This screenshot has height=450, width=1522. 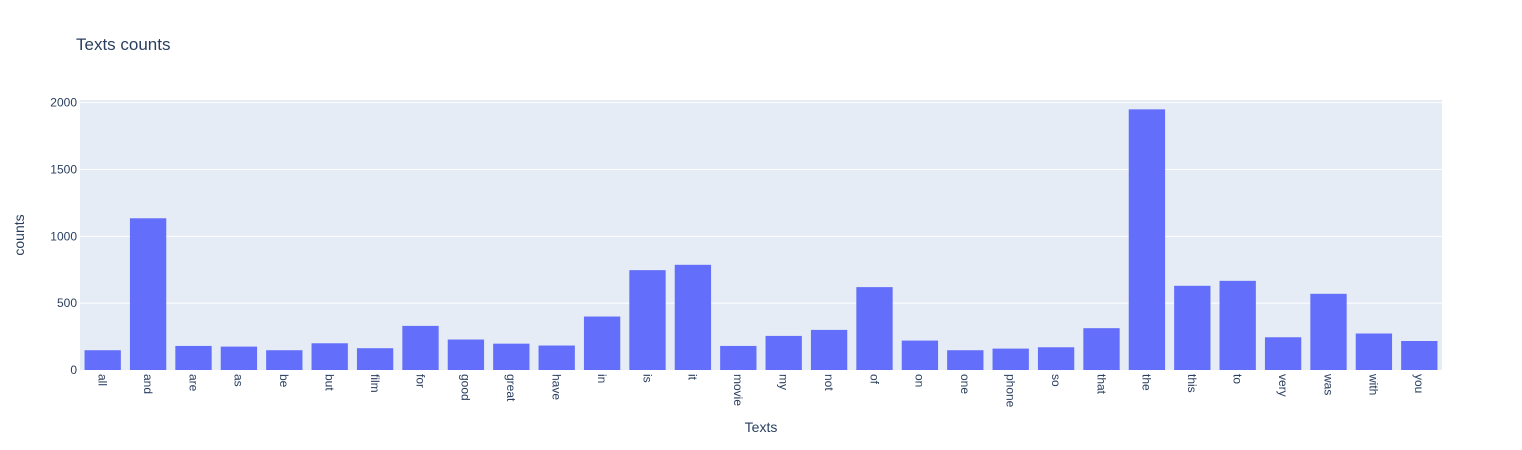 What do you see at coordinates (1147, 239) in the screenshot?
I see `bar-the` at bounding box center [1147, 239].